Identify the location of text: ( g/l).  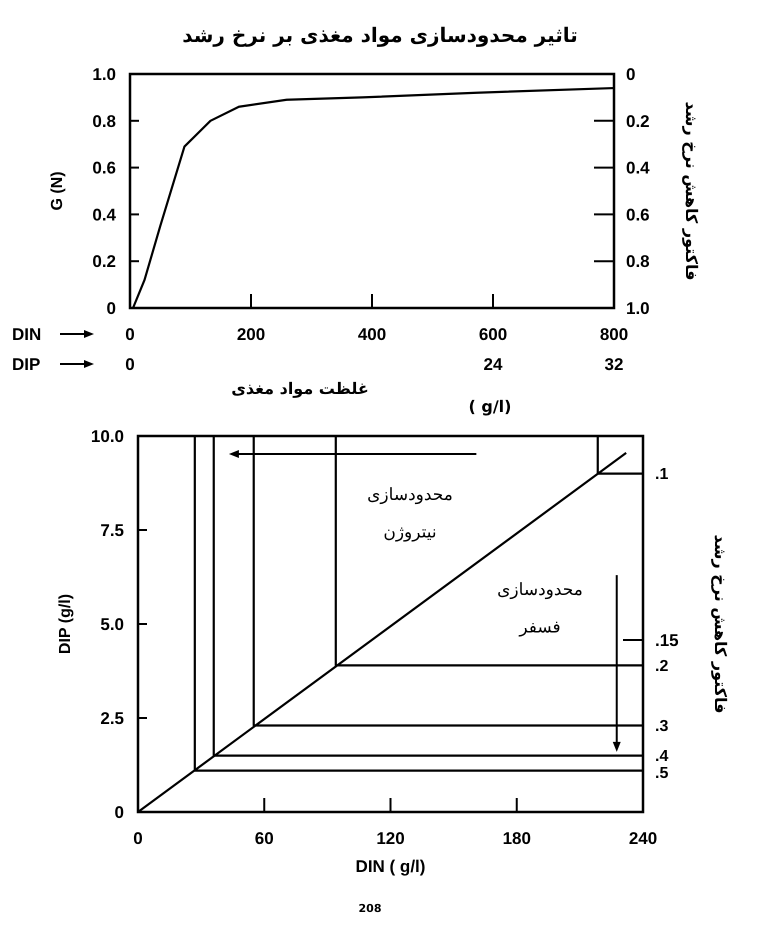
(490, 406).